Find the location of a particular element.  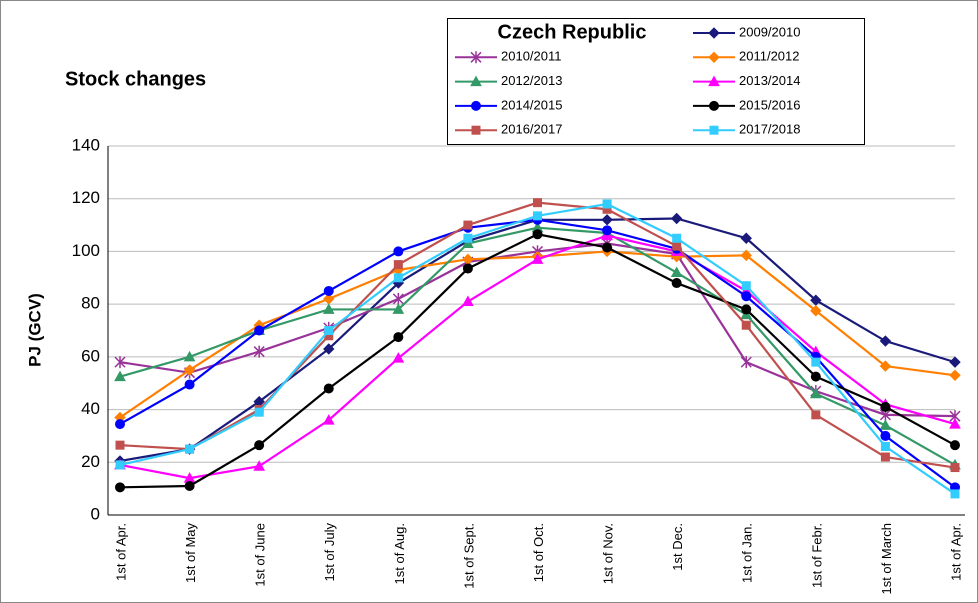

legend-label: 2010/2011 is located at coordinates (531, 56).